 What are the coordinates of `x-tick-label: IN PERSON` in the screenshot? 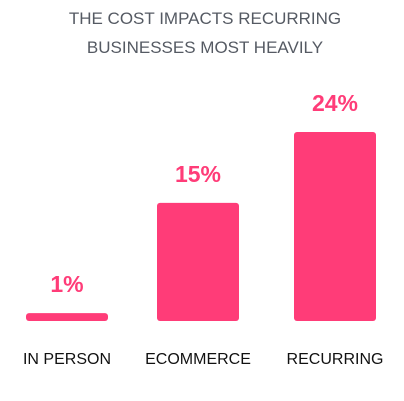 It's located at (67, 359).